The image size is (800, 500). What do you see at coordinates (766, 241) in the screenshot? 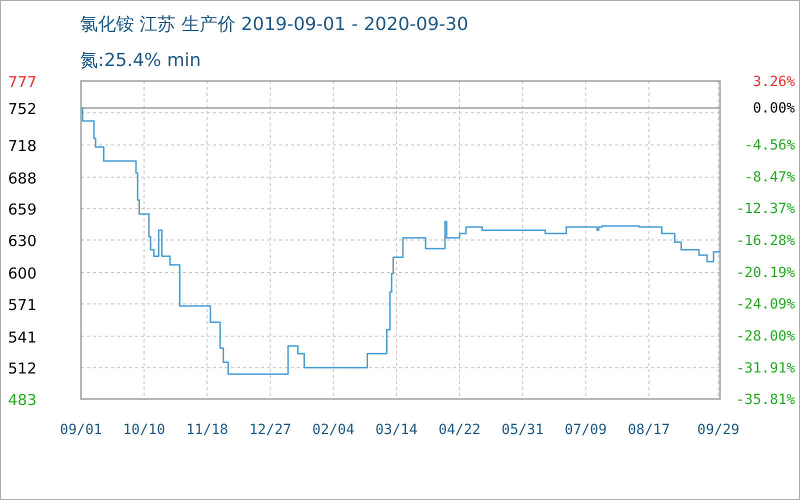
I see `y2-tick-label: -16.28%` at bounding box center [766, 241].